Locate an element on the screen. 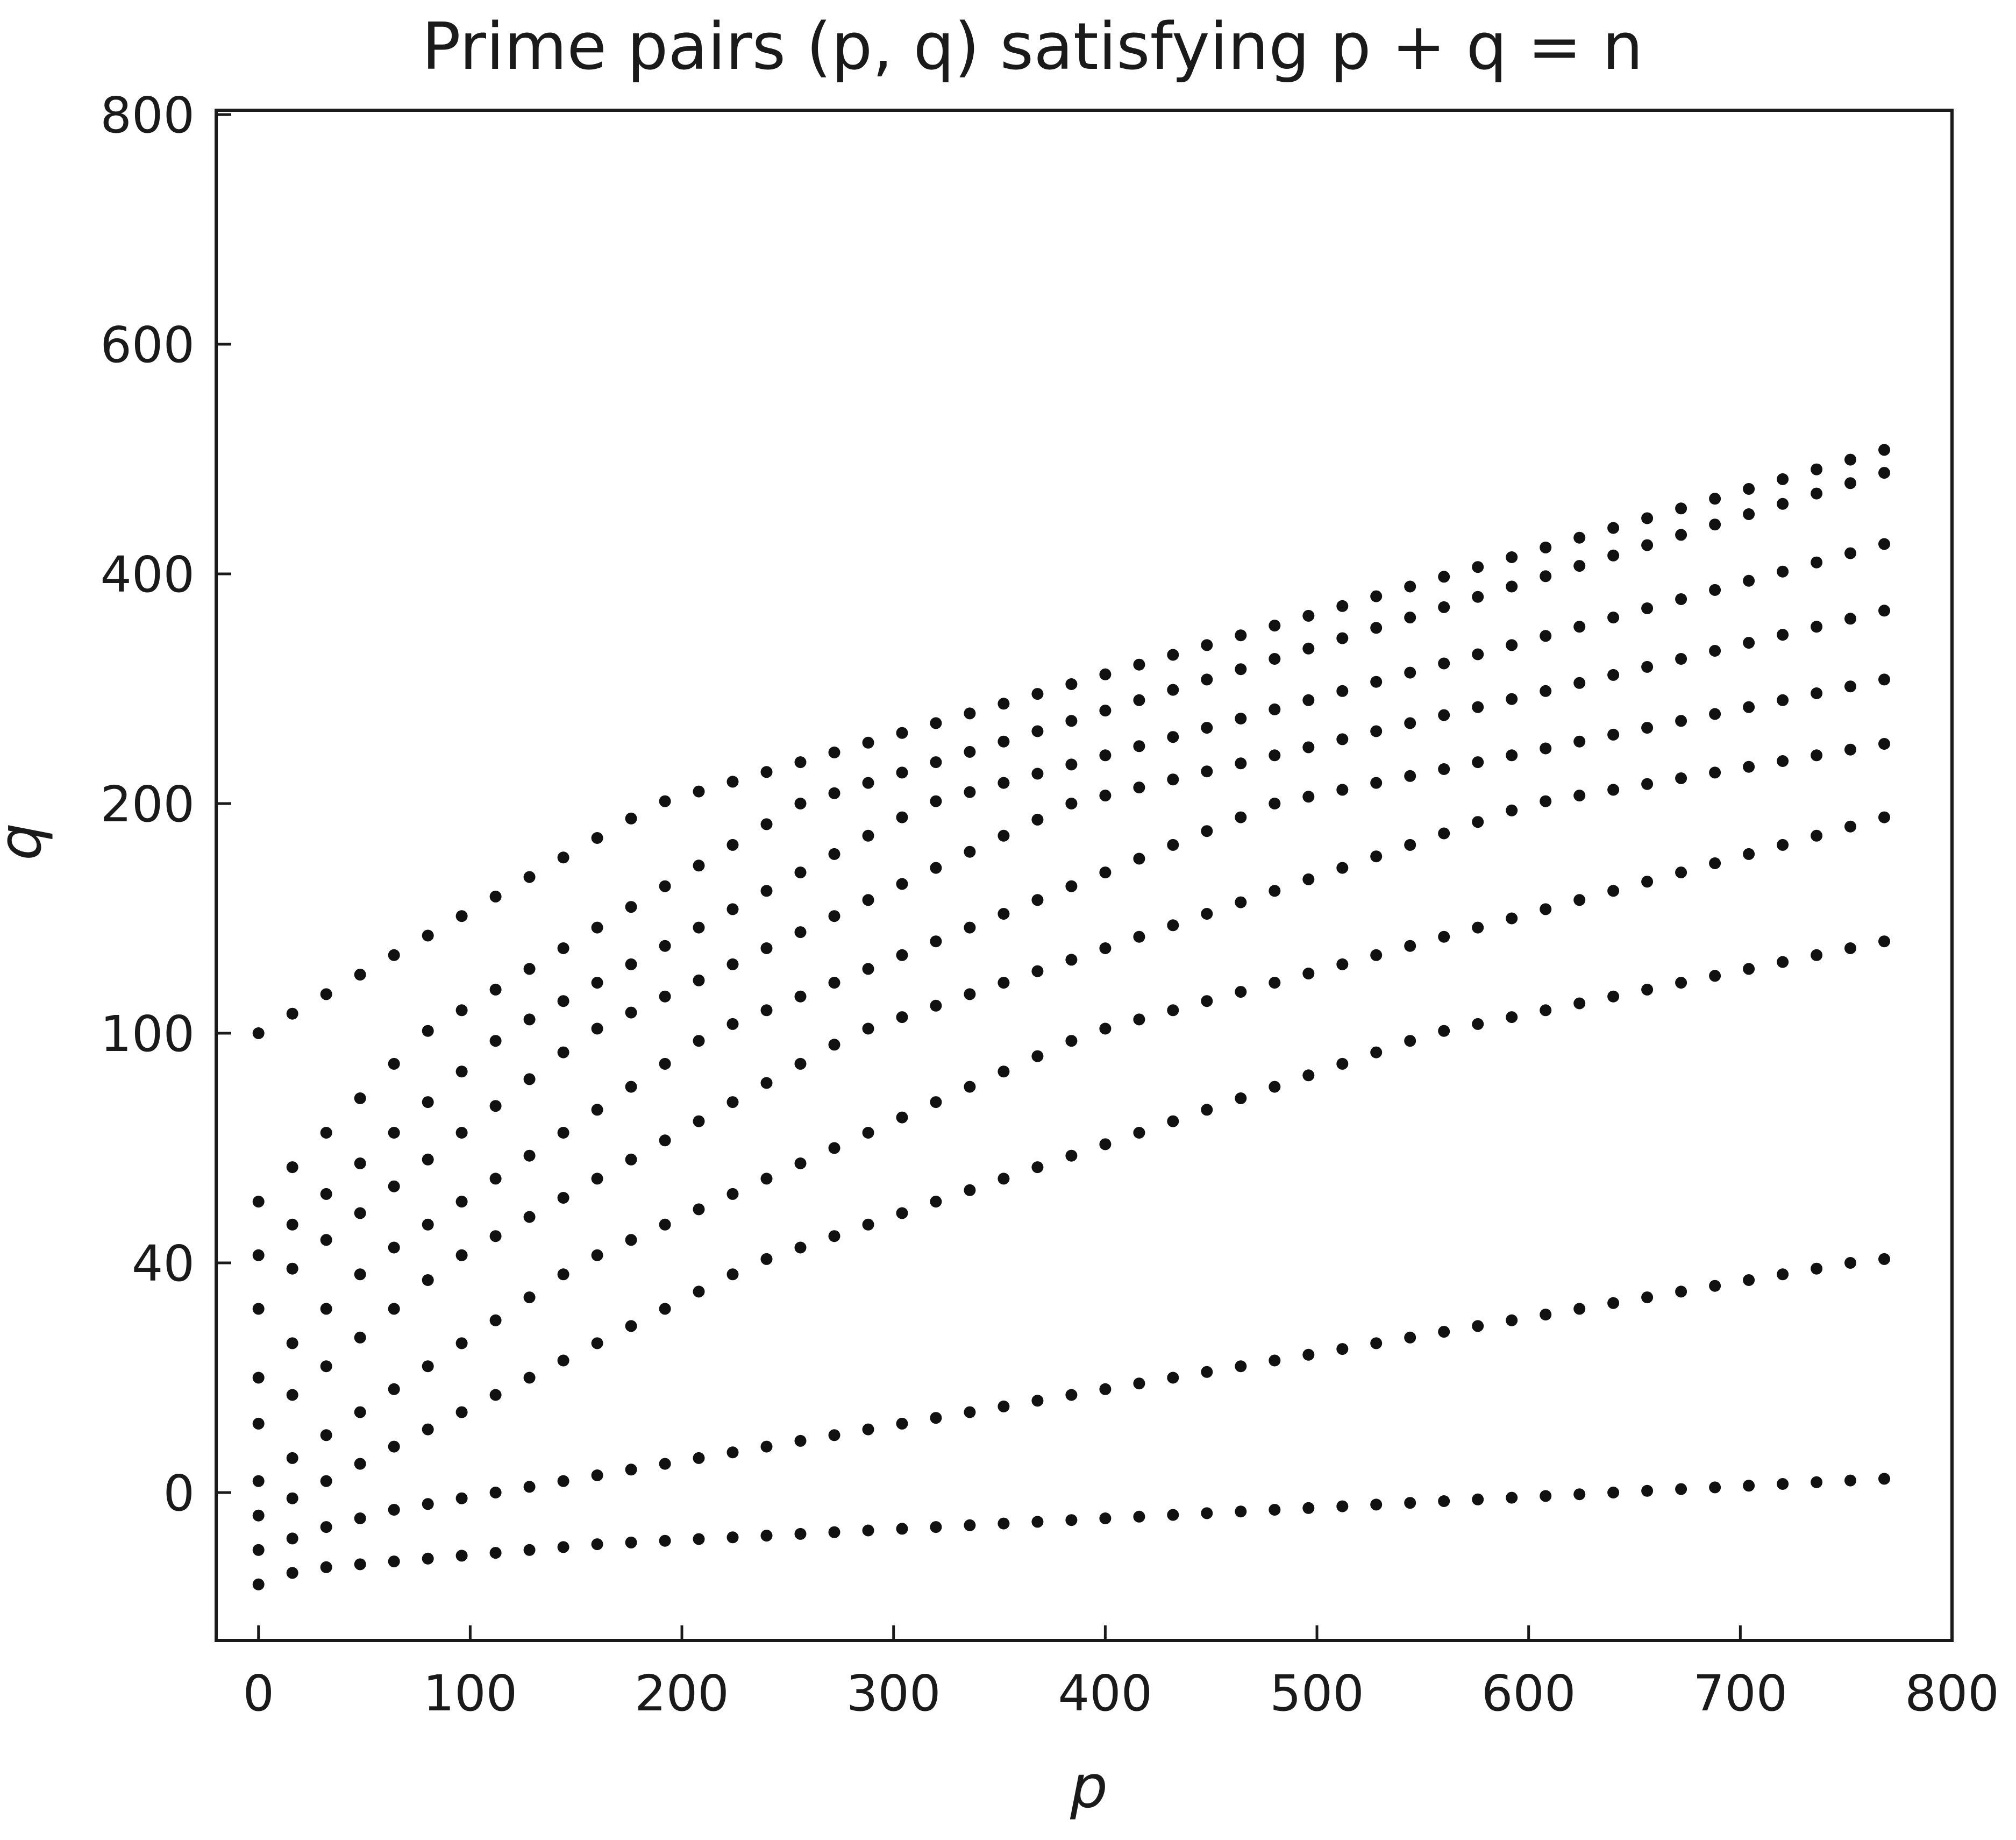 This screenshot has width=2016, height=1840. y-tick-label: 200 is located at coordinates (147, 804).